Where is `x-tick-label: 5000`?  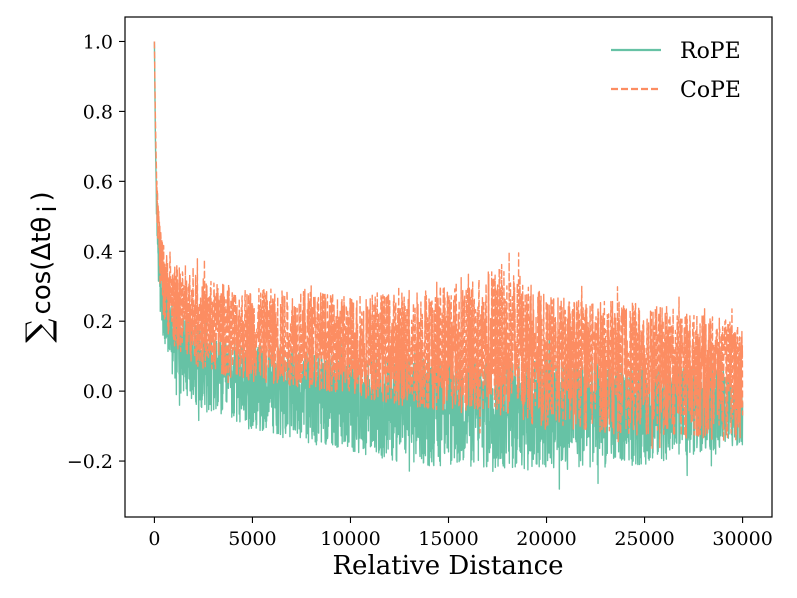 x-tick-label: 5000 is located at coordinates (252, 539).